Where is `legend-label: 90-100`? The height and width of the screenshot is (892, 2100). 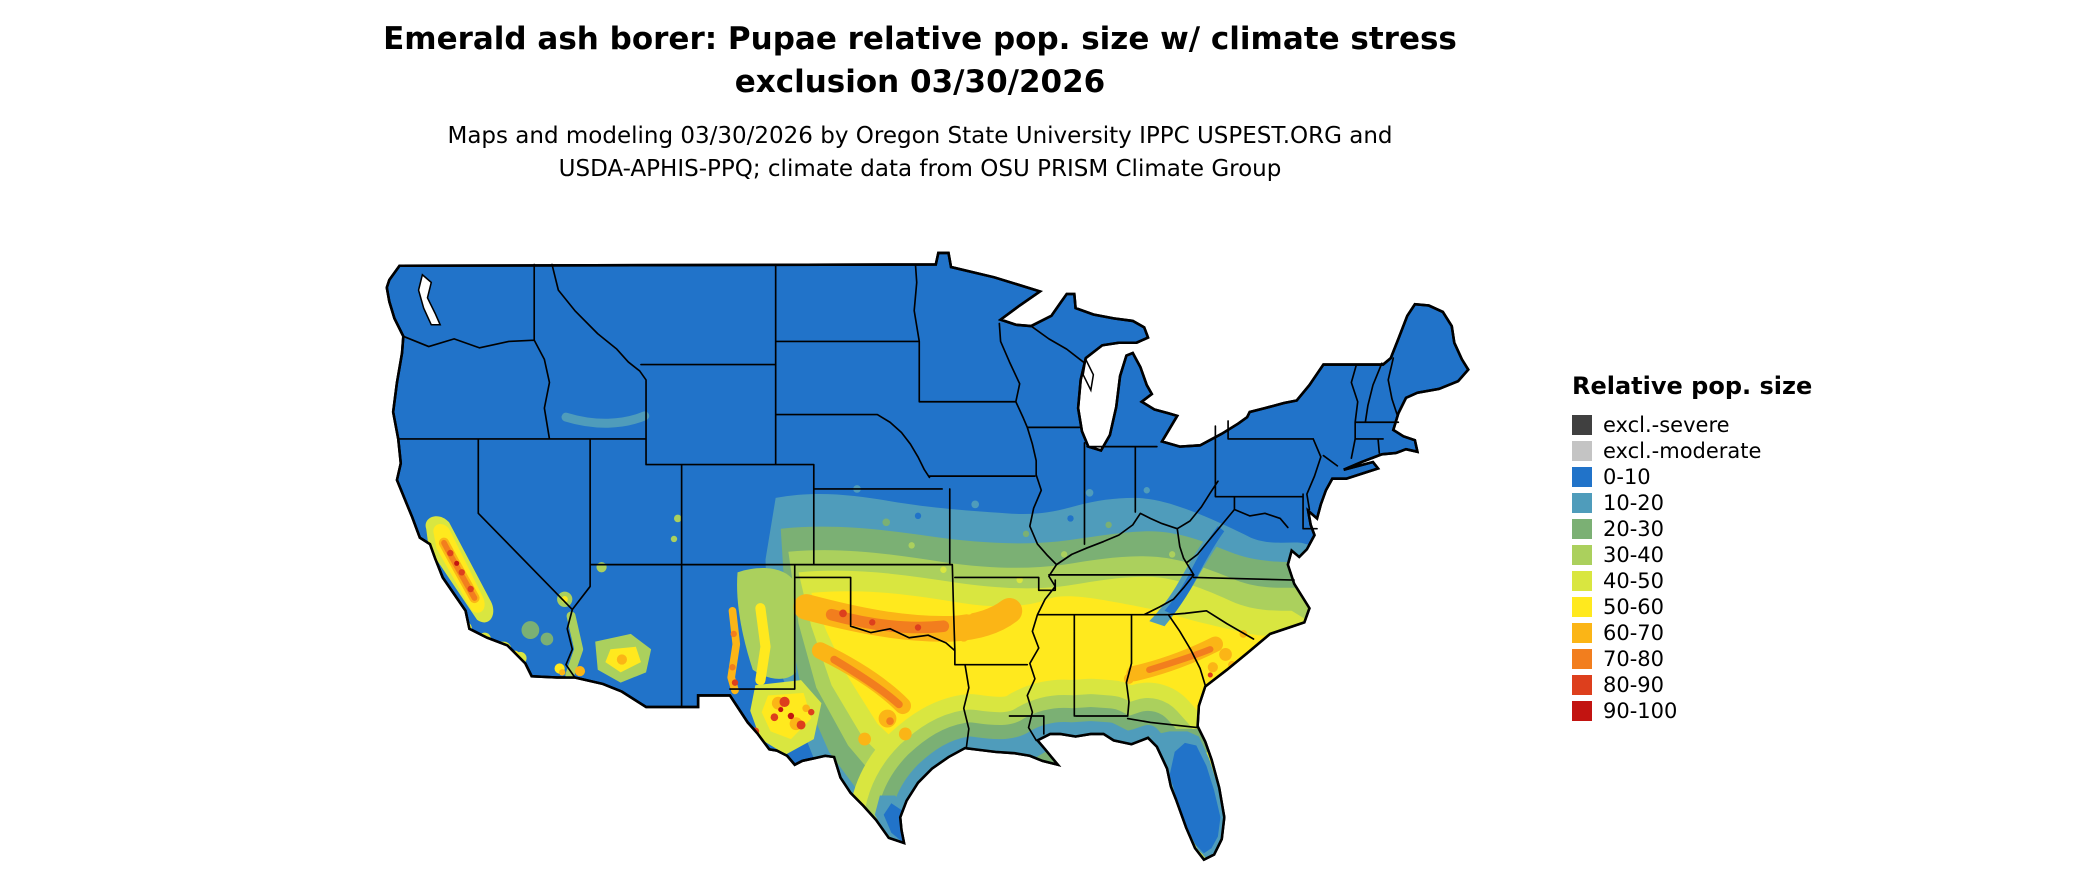 legend-label: 90-100 is located at coordinates (1640, 711).